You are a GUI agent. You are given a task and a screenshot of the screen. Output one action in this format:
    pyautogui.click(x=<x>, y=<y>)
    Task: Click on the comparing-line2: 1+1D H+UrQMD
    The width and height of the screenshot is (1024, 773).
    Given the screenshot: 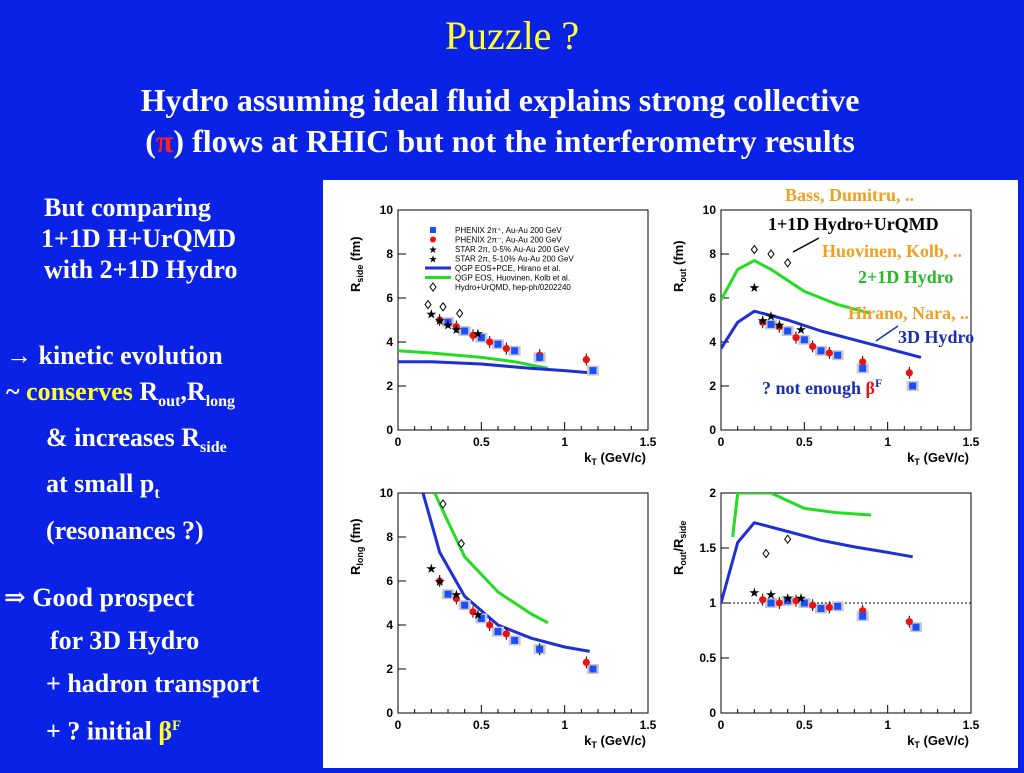 What is the action you would take?
    pyautogui.click(x=138, y=238)
    